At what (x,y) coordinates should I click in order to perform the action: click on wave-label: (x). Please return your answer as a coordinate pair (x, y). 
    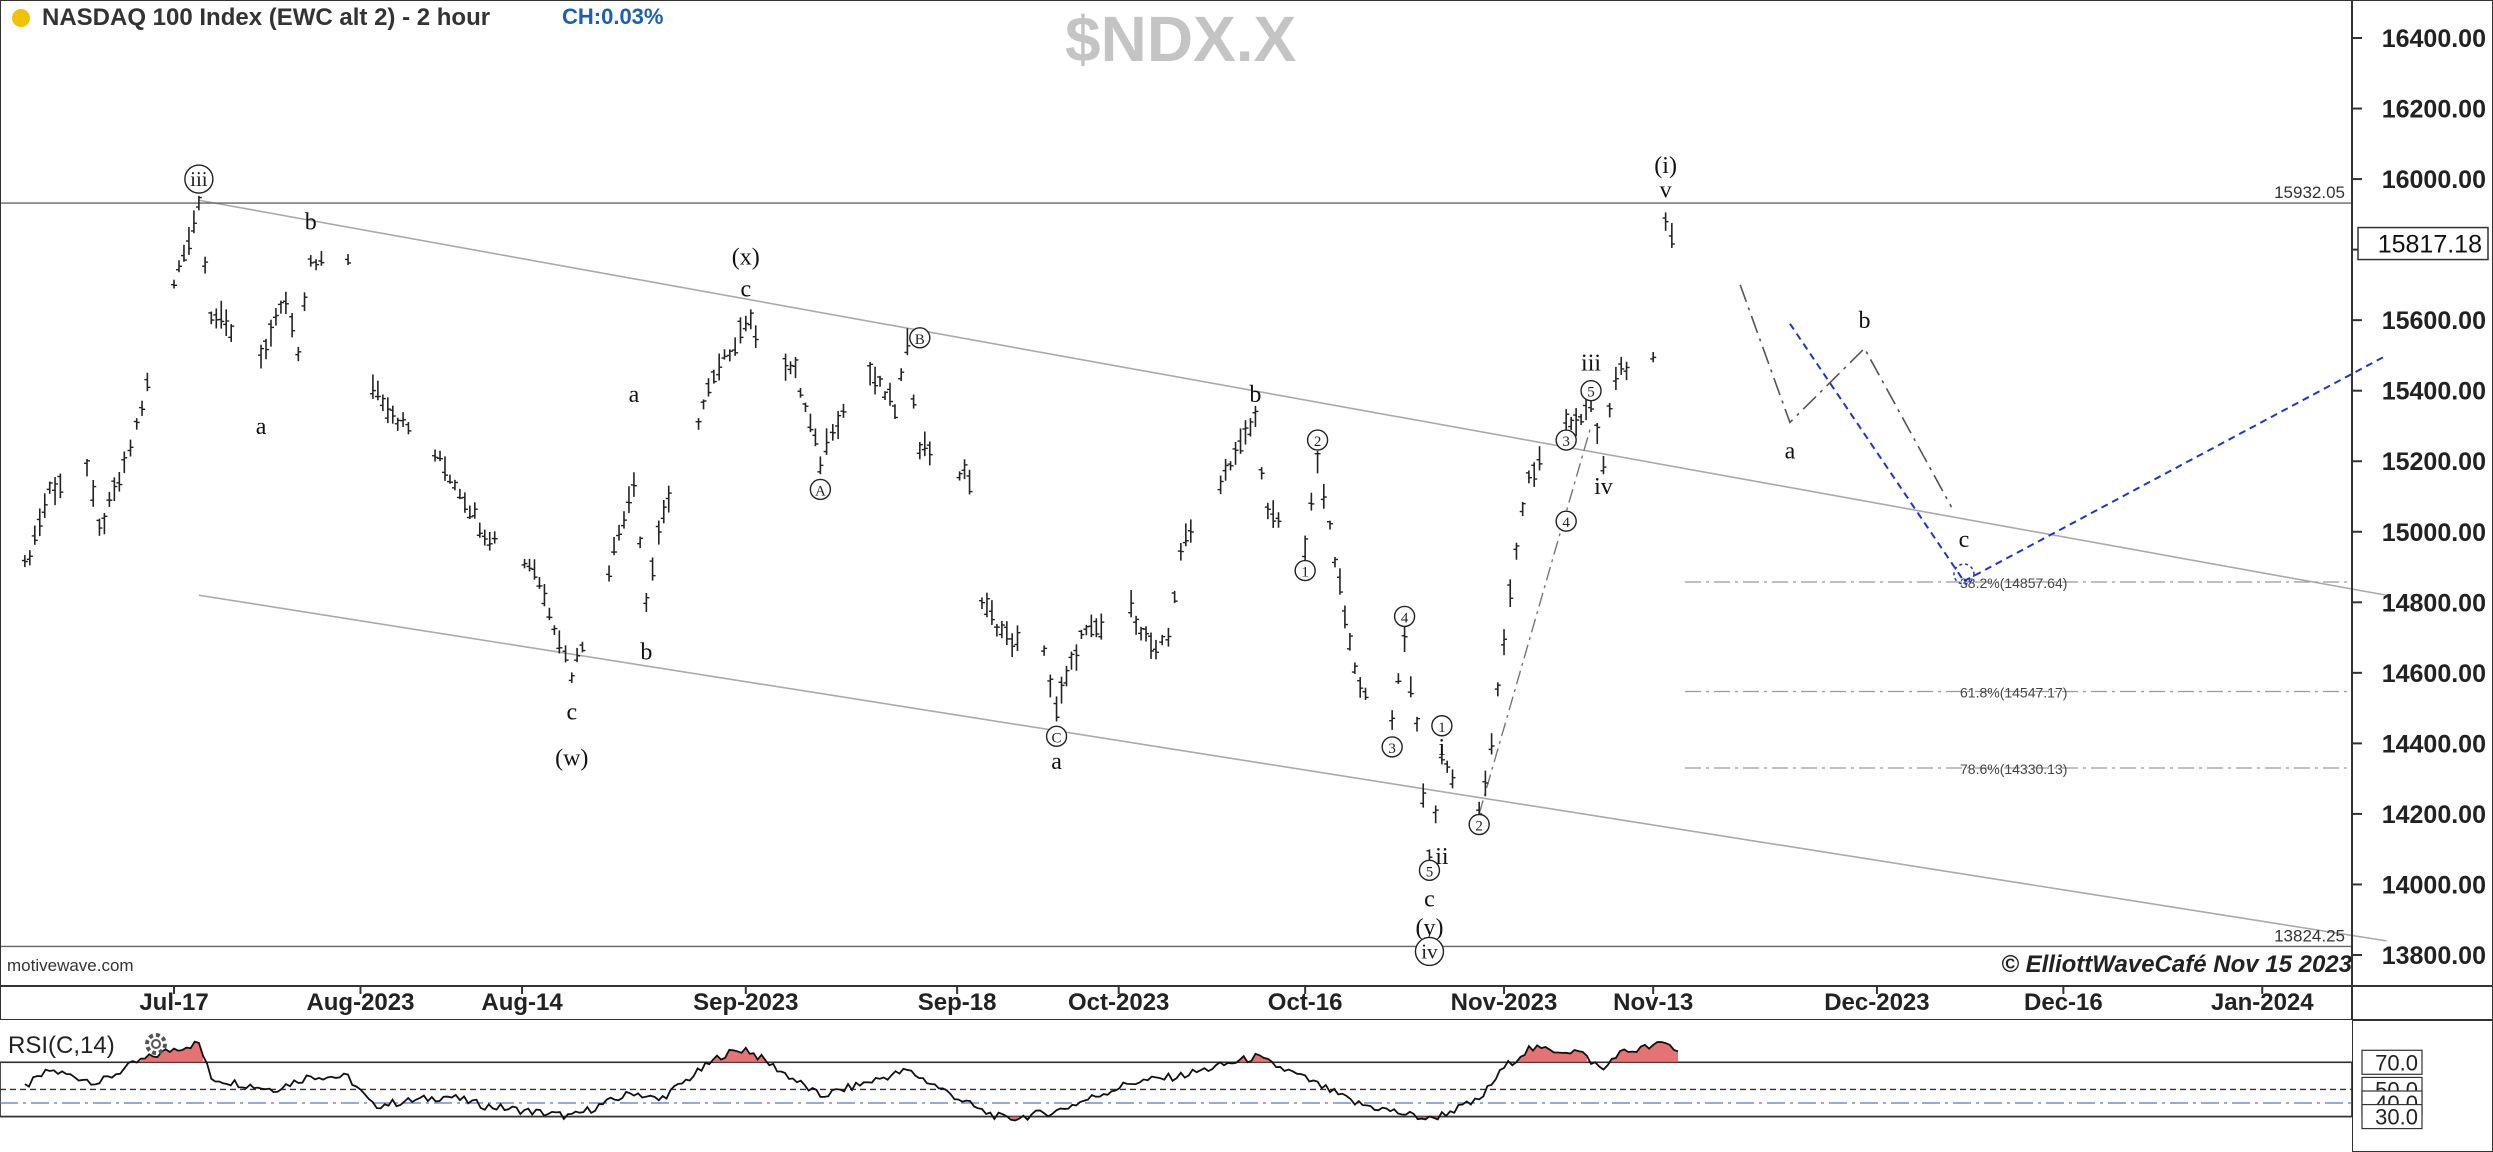
    Looking at the image, I should click on (746, 258).